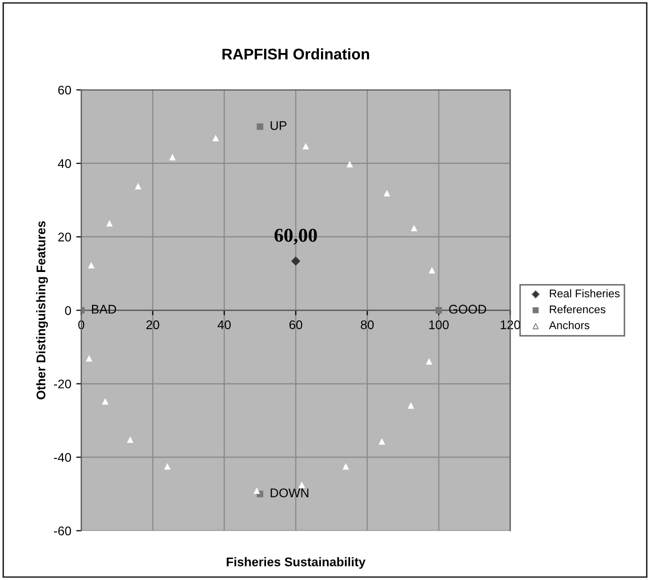 Image resolution: width=650 pixels, height=580 pixels. I want to click on annotation: GOOD, so click(467, 309).